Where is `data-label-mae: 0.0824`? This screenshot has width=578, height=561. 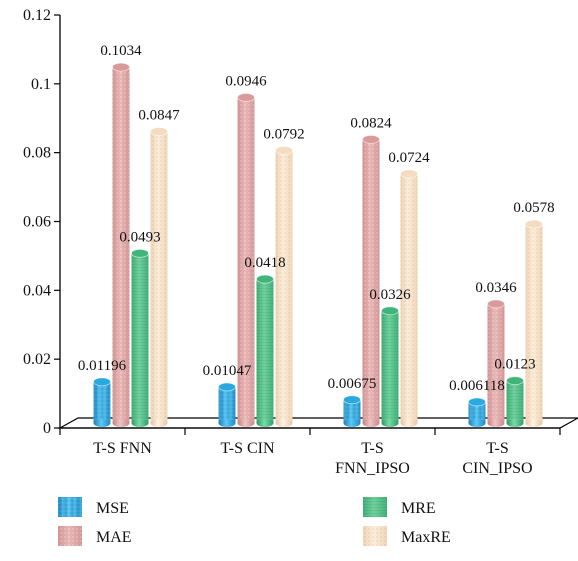 data-label-mae: 0.0824 is located at coordinates (371, 123).